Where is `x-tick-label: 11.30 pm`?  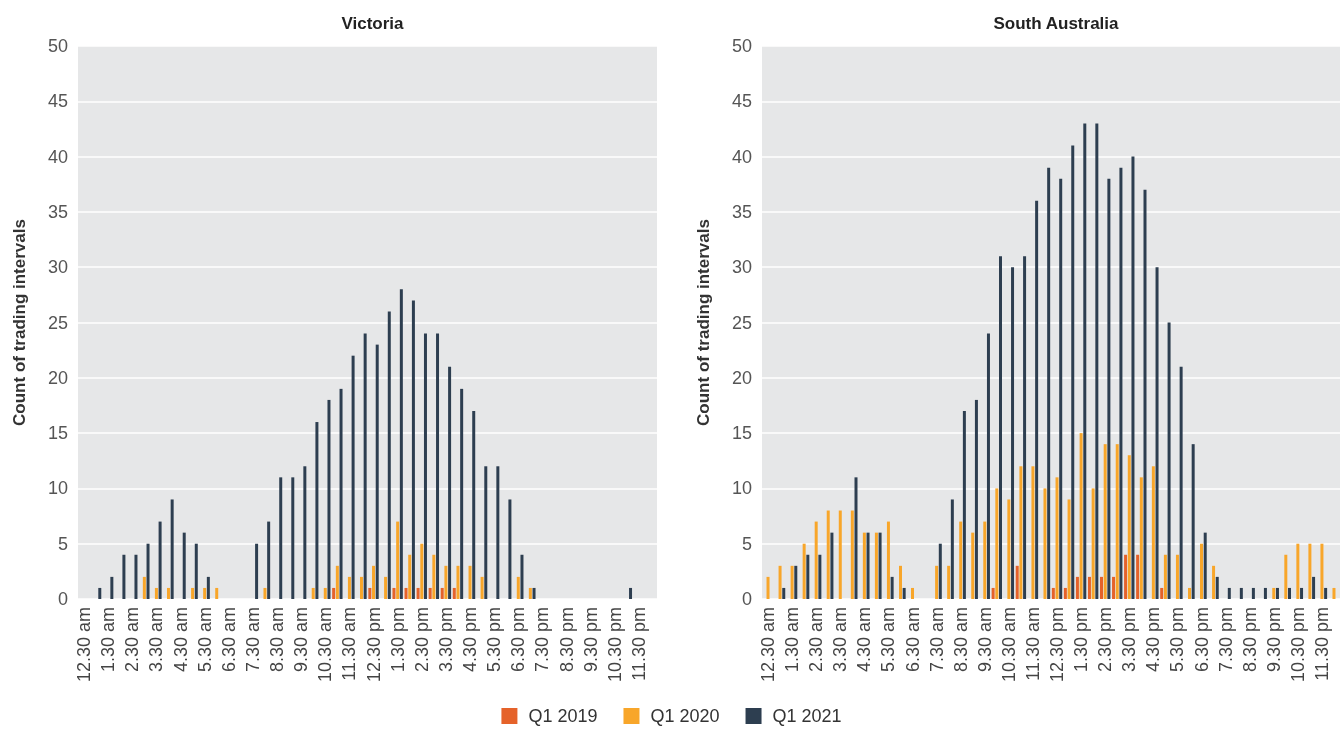 x-tick-label: 11.30 pm is located at coordinates (1321, 644).